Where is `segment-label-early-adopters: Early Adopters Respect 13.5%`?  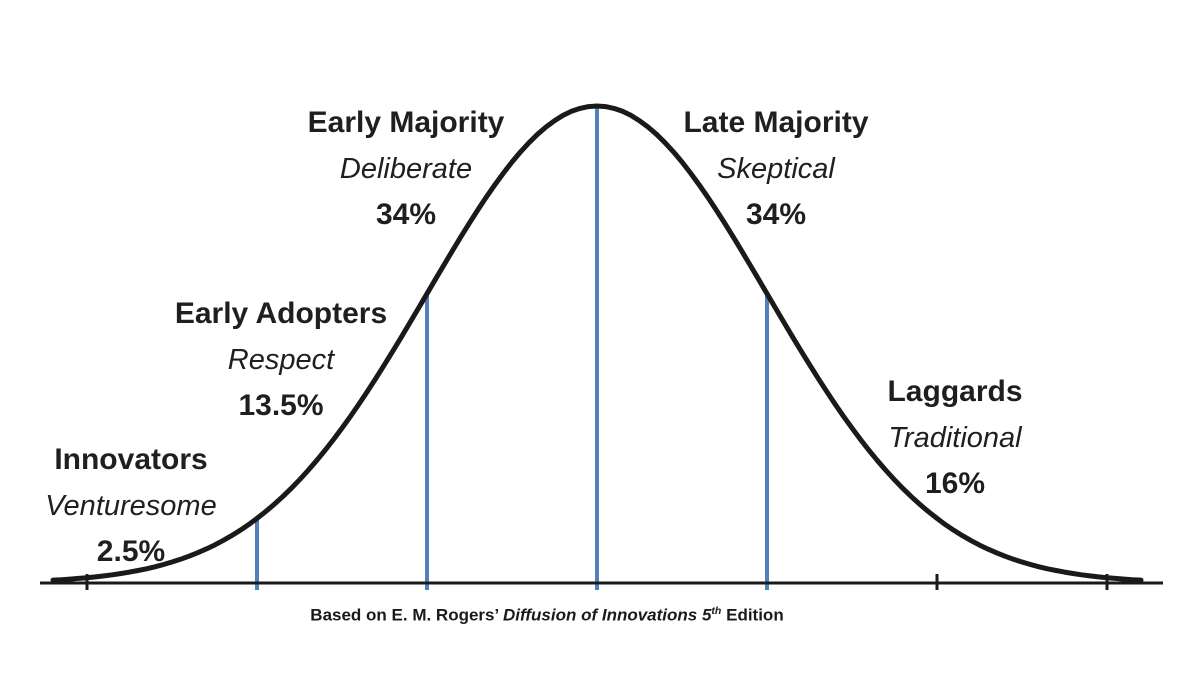 segment-label-early-adopters: Early Adopters Respect 13.5% is located at coordinates (281, 360).